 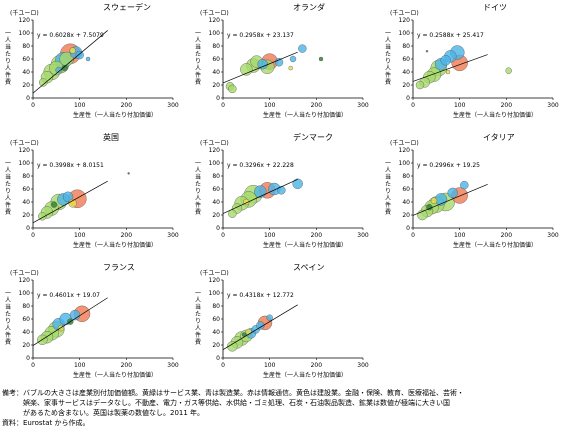 What do you see at coordinates (495, 7) in the screenshot?
I see `chart-title: ドイツ` at bounding box center [495, 7].